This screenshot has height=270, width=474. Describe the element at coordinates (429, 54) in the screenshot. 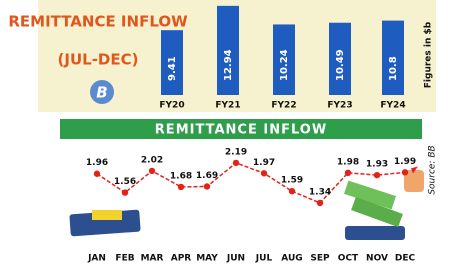

I see `y-axis-label: Figures in $b` at that location.